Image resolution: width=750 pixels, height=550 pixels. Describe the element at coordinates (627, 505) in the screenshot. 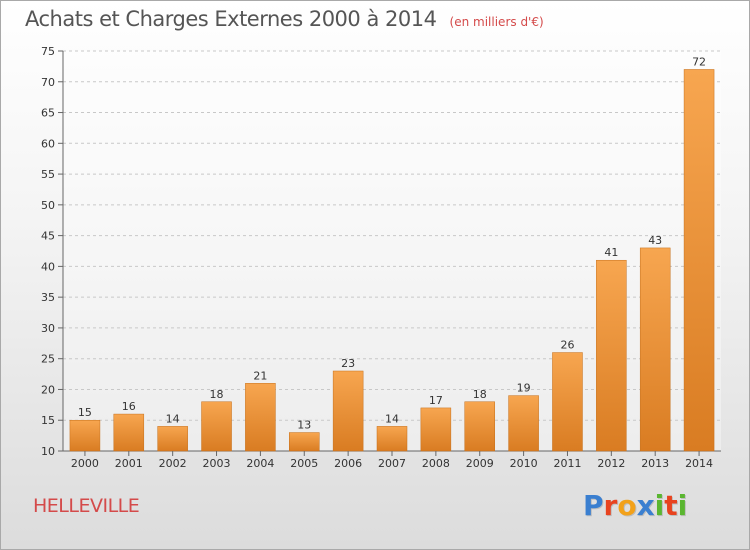

I see `logo-letter: o` at that location.